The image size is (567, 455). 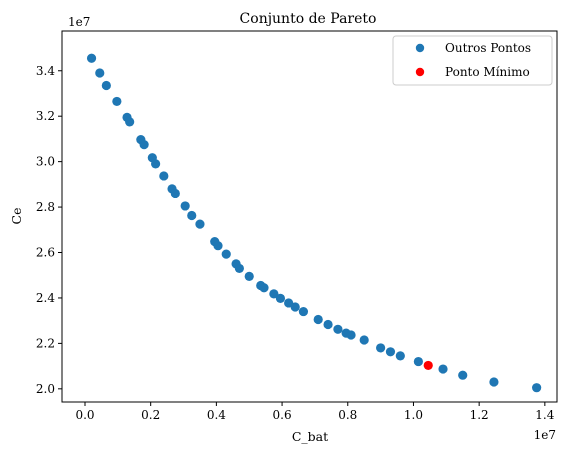 I want to click on ponto-minimo-point, so click(x=428, y=365).